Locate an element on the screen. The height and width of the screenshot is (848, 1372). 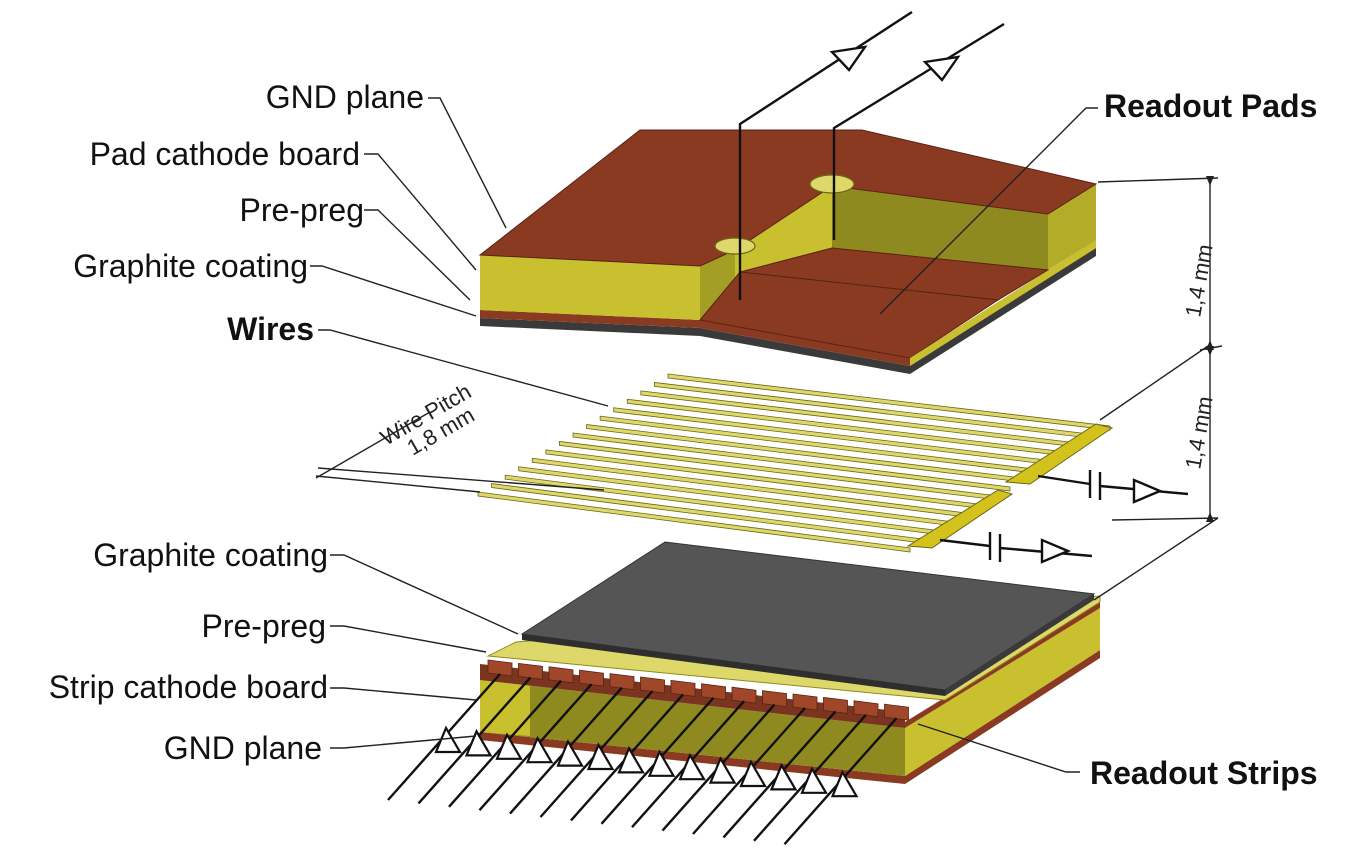
gap-bottom-dimension: 1,4 mm is located at coordinates (1198, 432).